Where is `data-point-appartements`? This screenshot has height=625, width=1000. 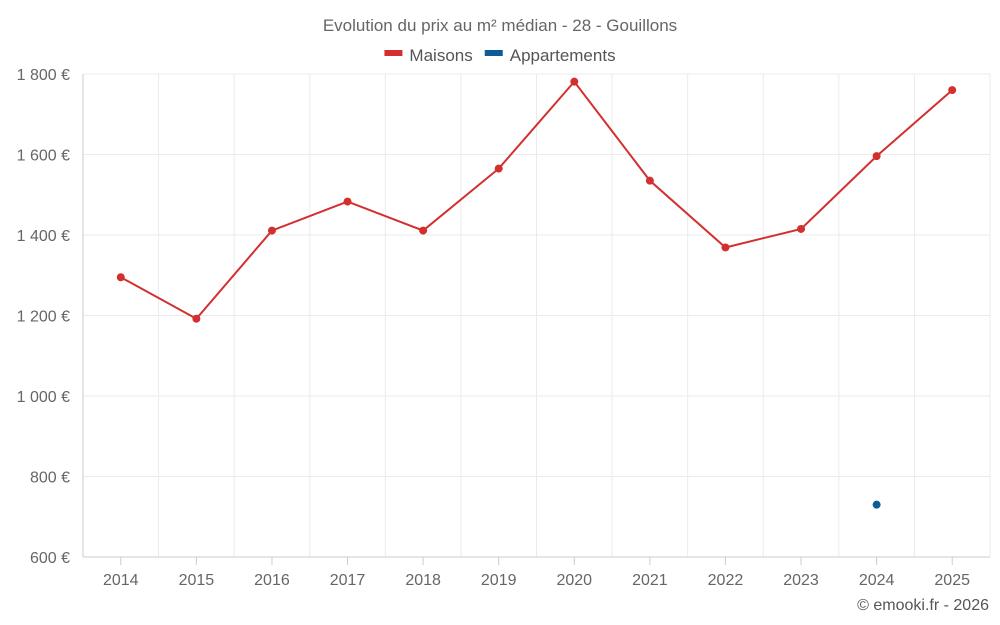 data-point-appartements is located at coordinates (876, 504).